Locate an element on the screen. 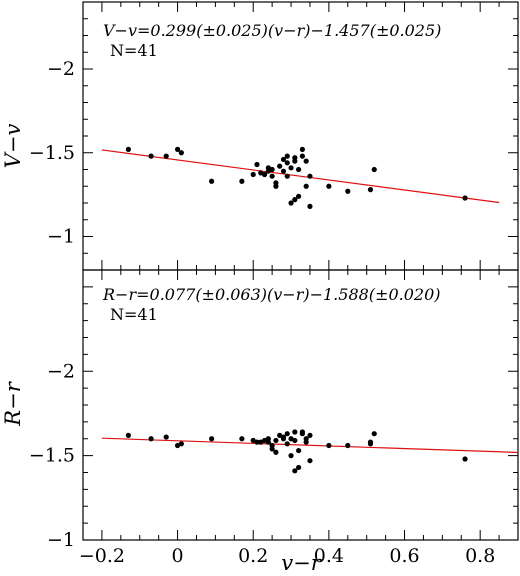 The width and height of the screenshot is (520, 576). x-axis-label: v−r is located at coordinates (301, 563).